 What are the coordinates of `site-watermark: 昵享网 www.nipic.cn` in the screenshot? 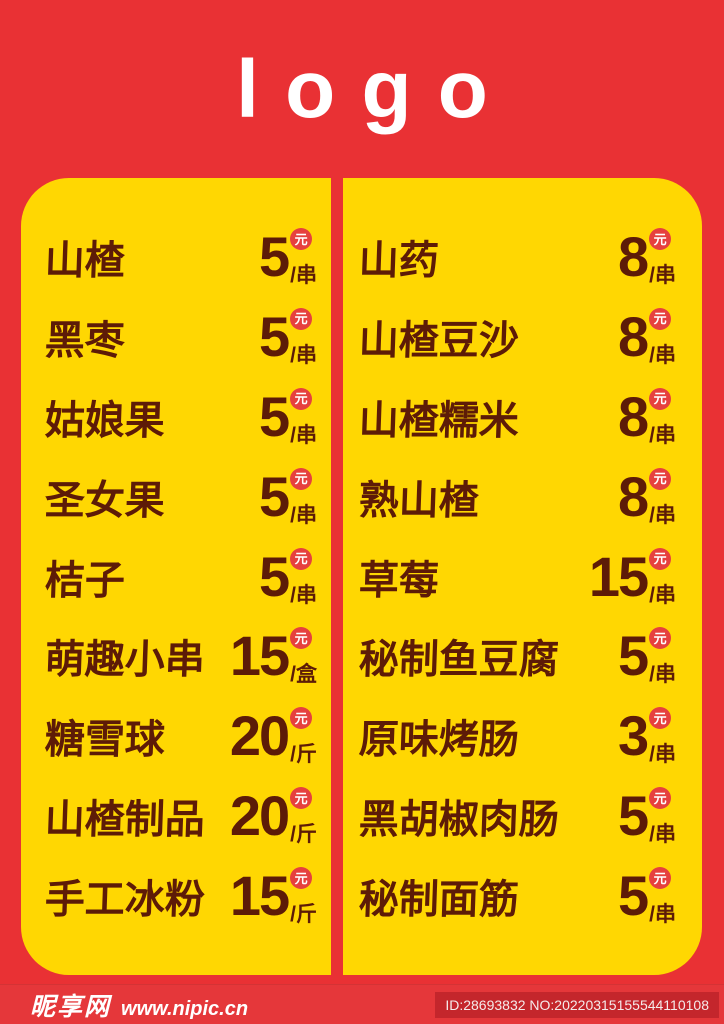 It's located at (139, 1005).